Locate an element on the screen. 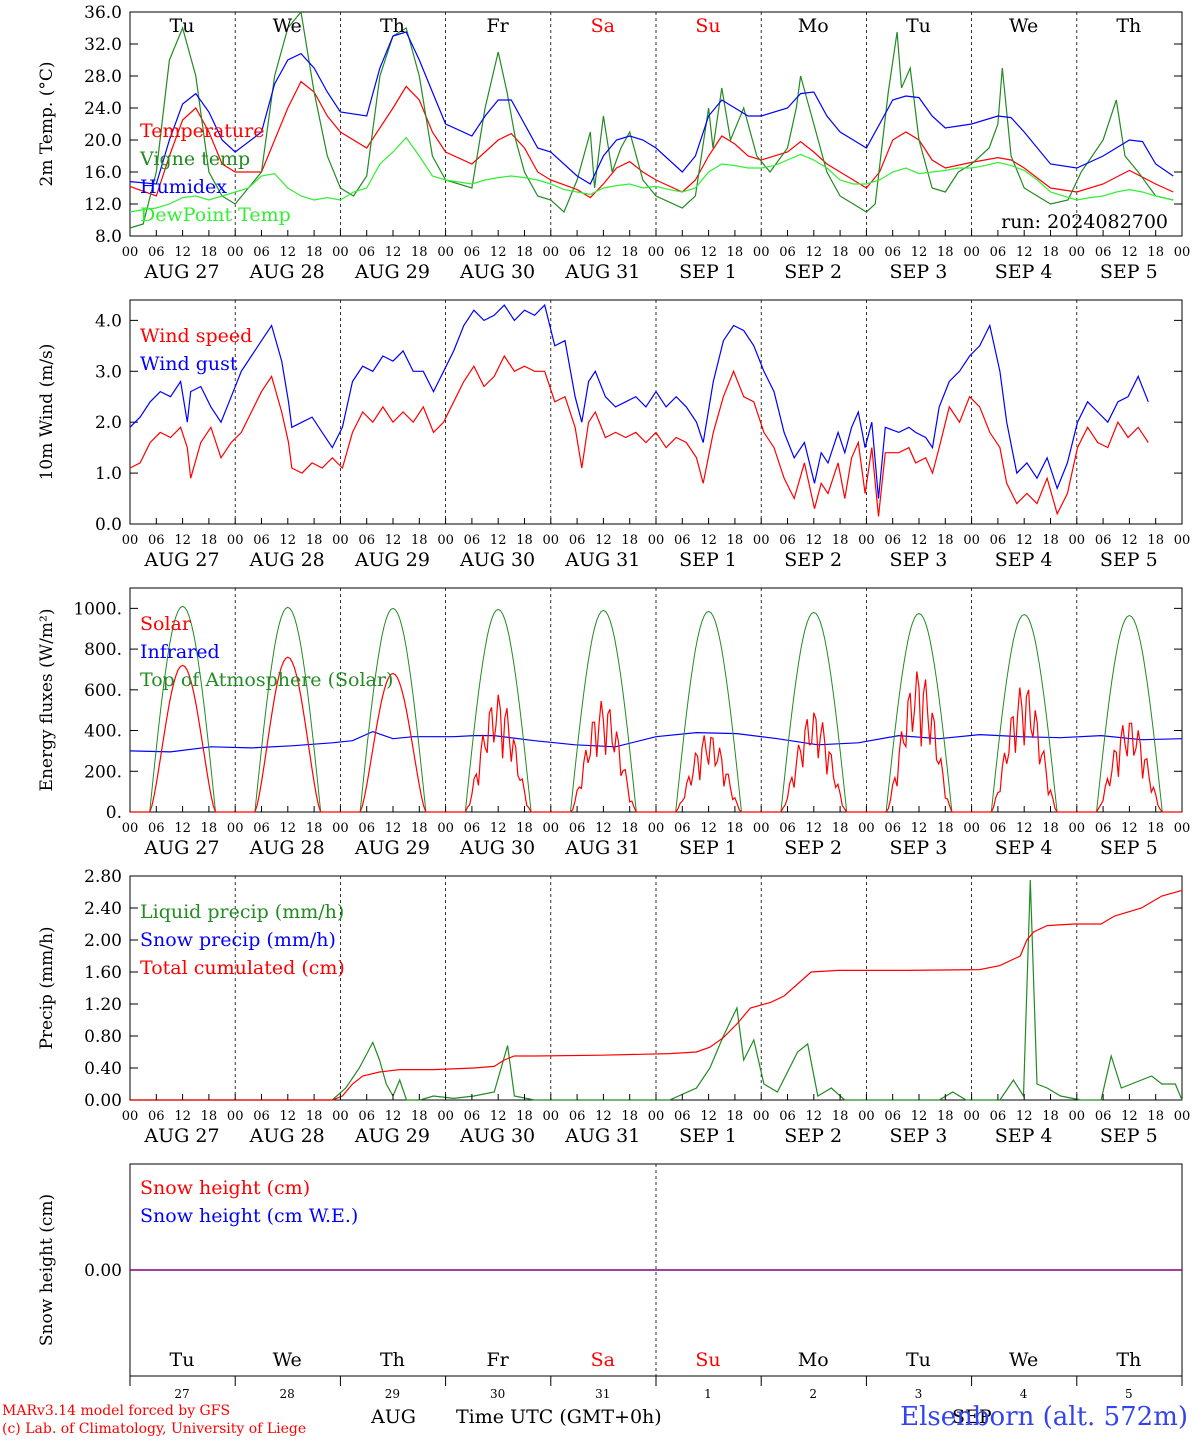 Image resolution: width=1194 pixels, height=1440 pixels. y-tick-label: 36.0 is located at coordinates (103, 13).